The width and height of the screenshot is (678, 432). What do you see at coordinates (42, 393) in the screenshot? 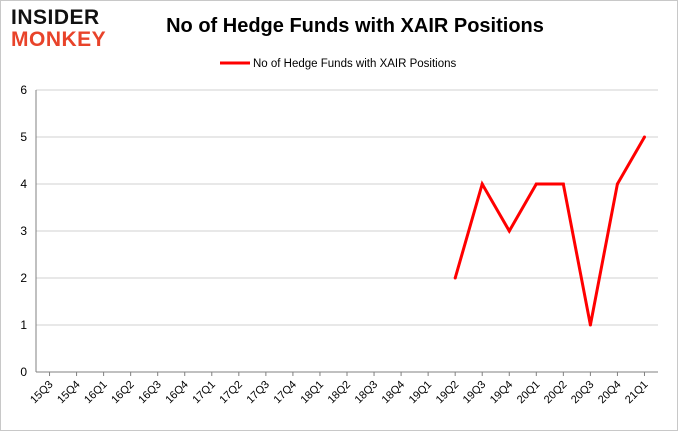
I see `x-tick-label-15Q3: 15Q3` at bounding box center [42, 393].